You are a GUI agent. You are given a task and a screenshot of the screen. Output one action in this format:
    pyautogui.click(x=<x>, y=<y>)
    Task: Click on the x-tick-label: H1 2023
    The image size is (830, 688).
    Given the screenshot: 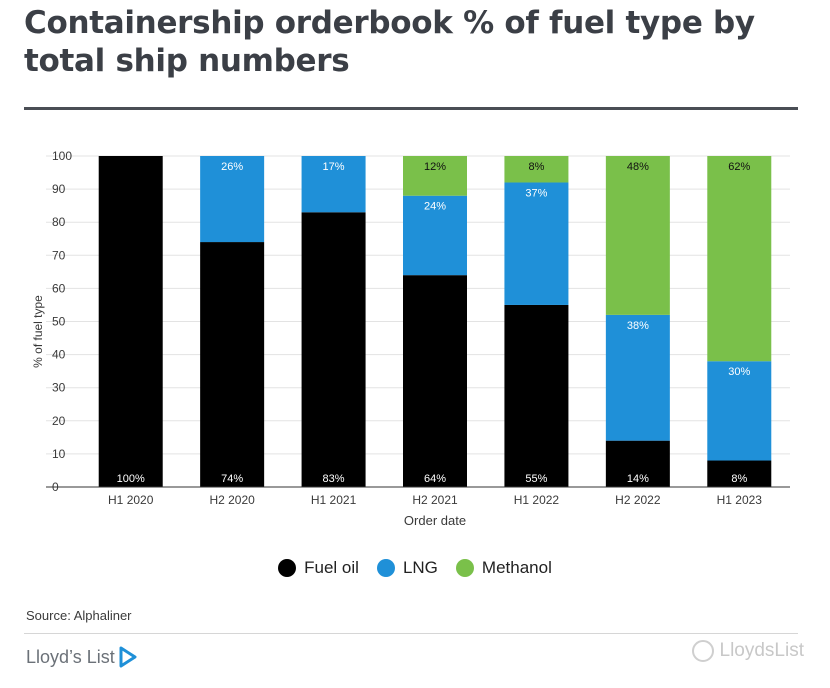 What is the action you would take?
    pyautogui.click(x=740, y=500)
    